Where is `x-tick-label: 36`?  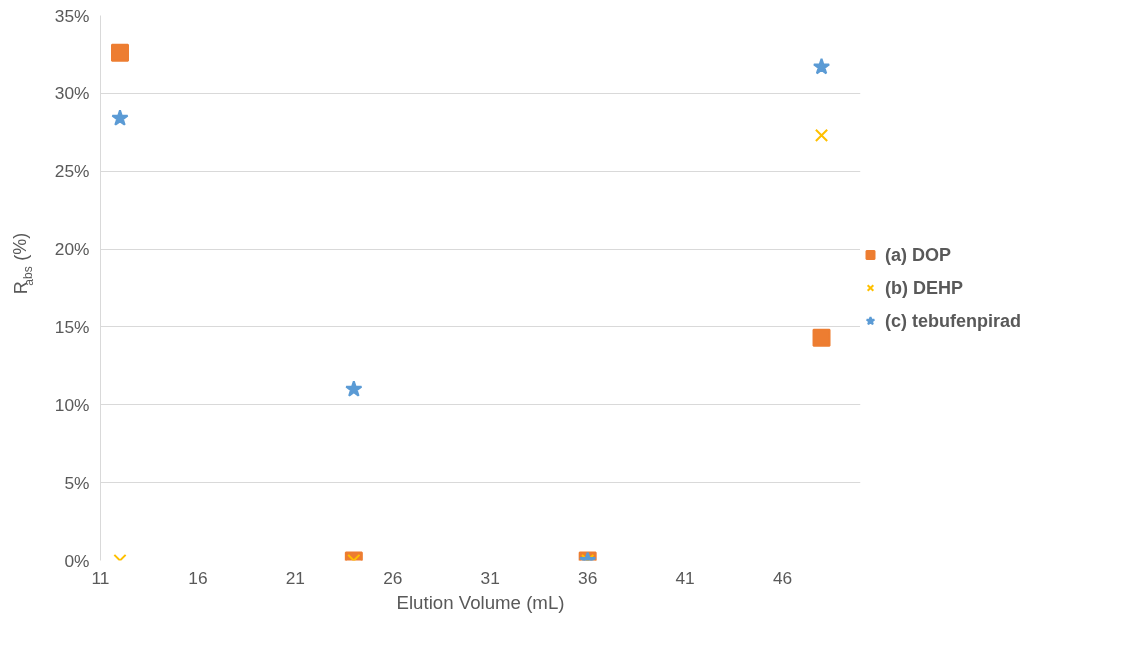
x-tick-label: 36 is located at coordinates (588, 577).